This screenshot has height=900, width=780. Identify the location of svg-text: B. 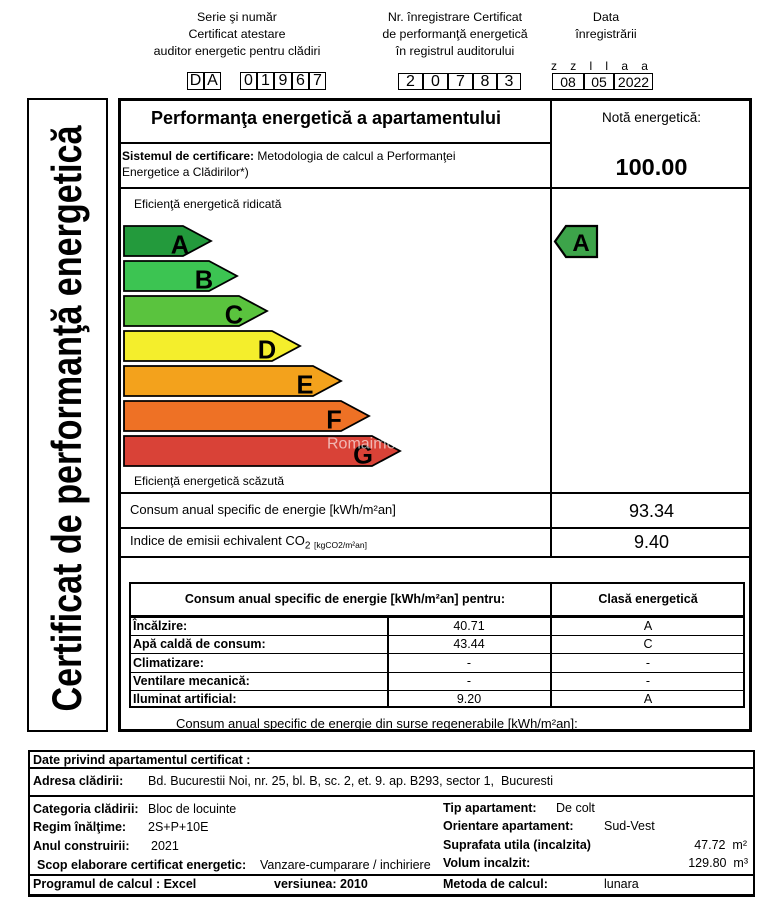
(204, 281).